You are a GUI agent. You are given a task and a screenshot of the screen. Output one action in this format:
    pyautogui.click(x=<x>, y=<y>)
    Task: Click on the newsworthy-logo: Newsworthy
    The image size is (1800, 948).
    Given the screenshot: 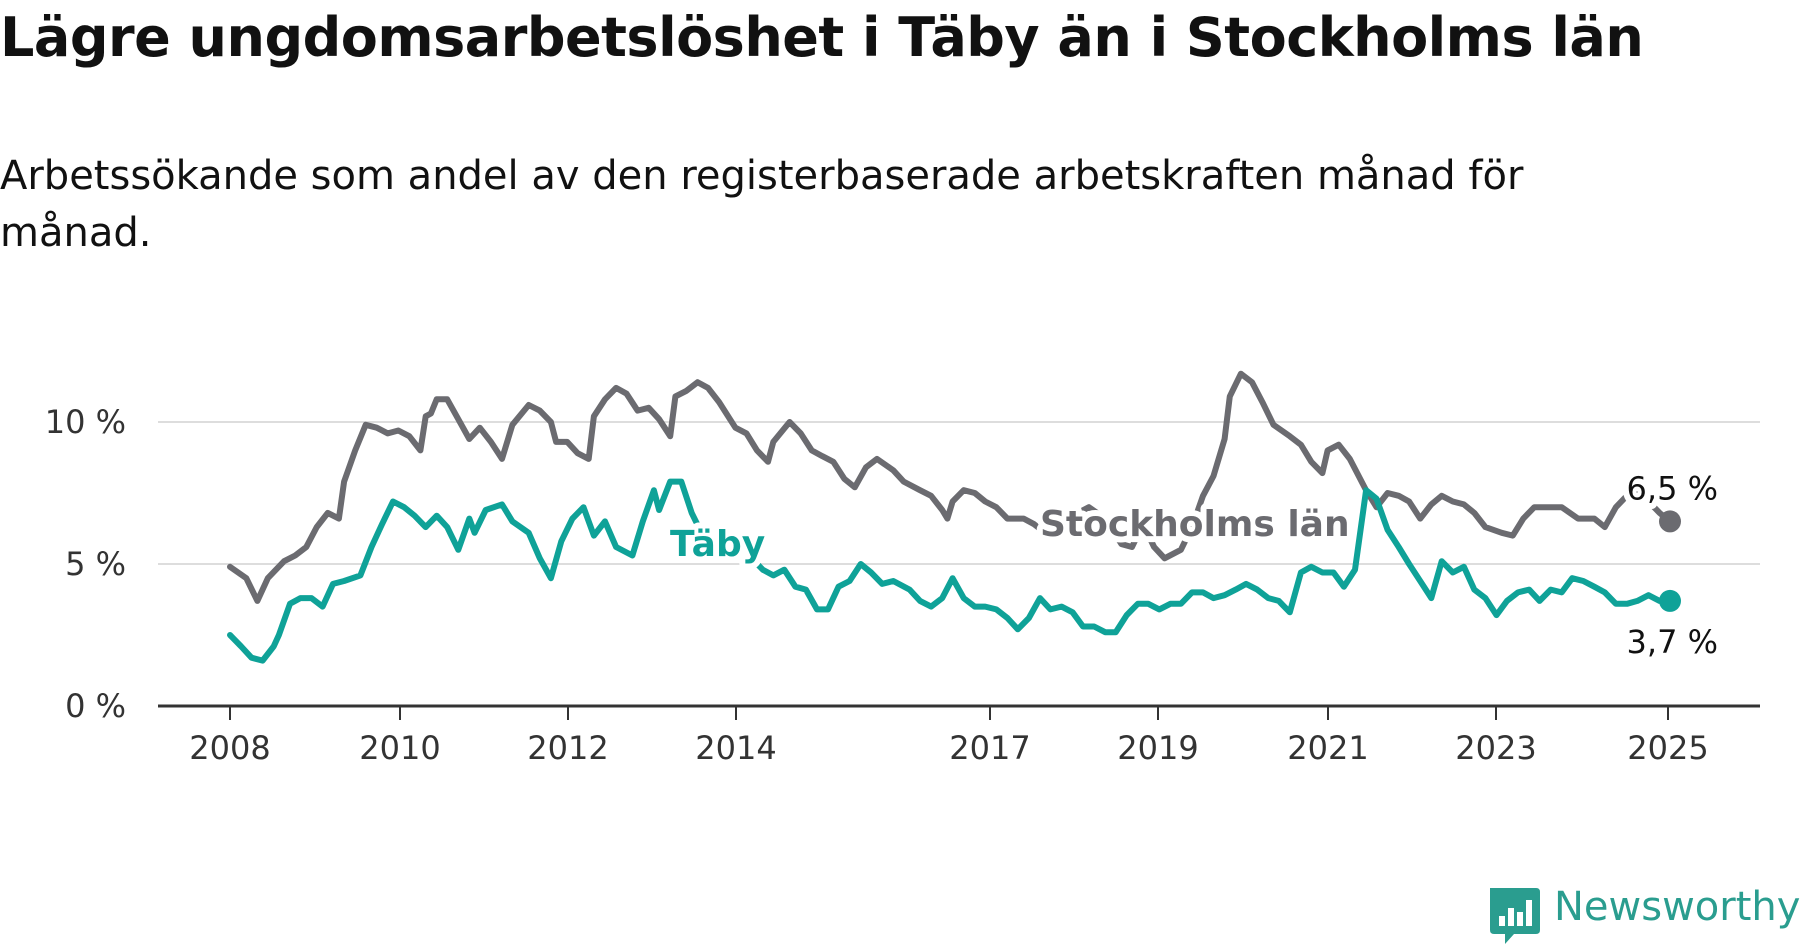 What is the action you would take?
    pyautogui.click(x=1642, y=915)
    